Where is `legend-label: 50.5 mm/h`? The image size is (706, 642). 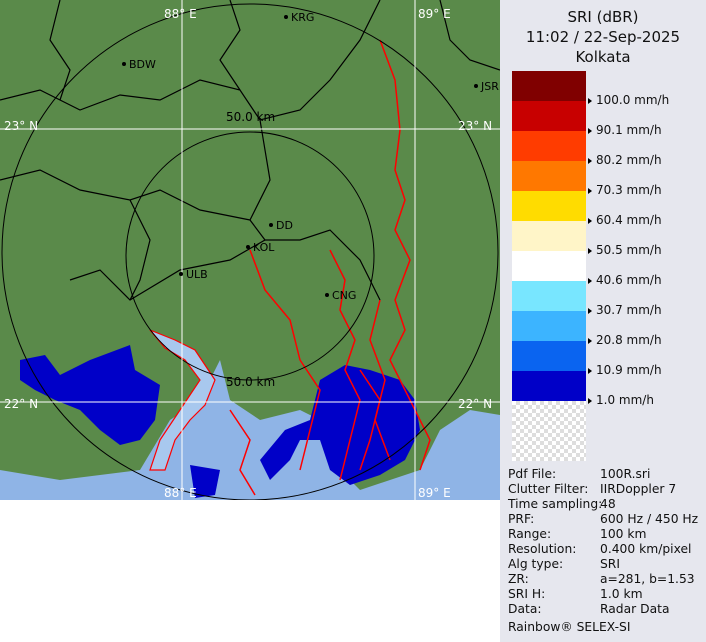
legend-label: 50.5 mm/h is located at coordinates (625, 250).